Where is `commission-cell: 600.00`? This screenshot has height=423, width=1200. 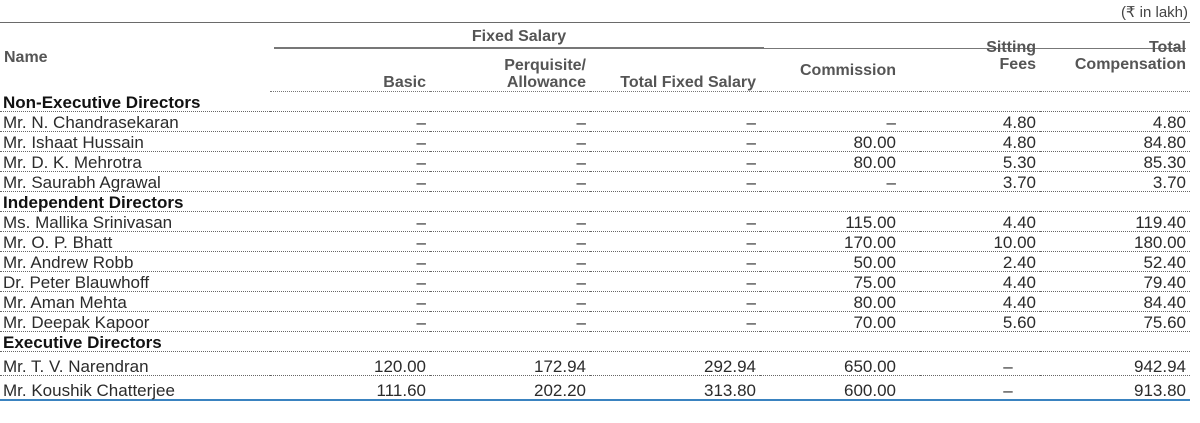
commission-cell: 600.00 is located at coordinates (840, 388).